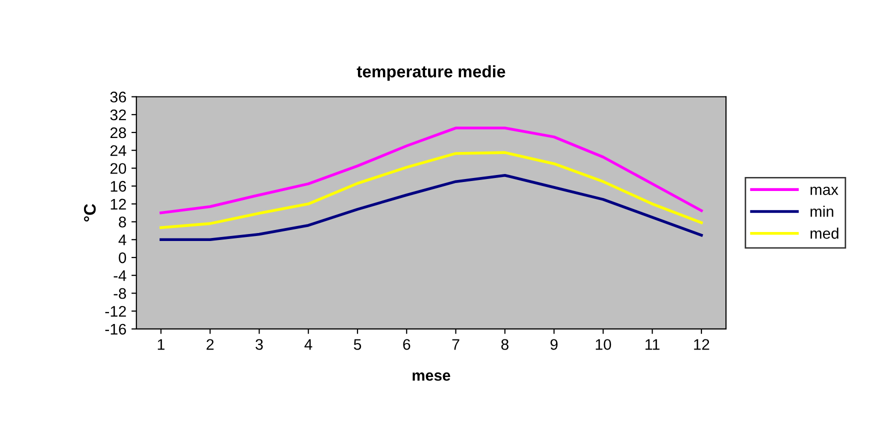 The width and height of the screenshot is (880, 430). Describe the element at coordinates (431, 376) in the screenshot. I see `x-axis-title: mese` at that location.